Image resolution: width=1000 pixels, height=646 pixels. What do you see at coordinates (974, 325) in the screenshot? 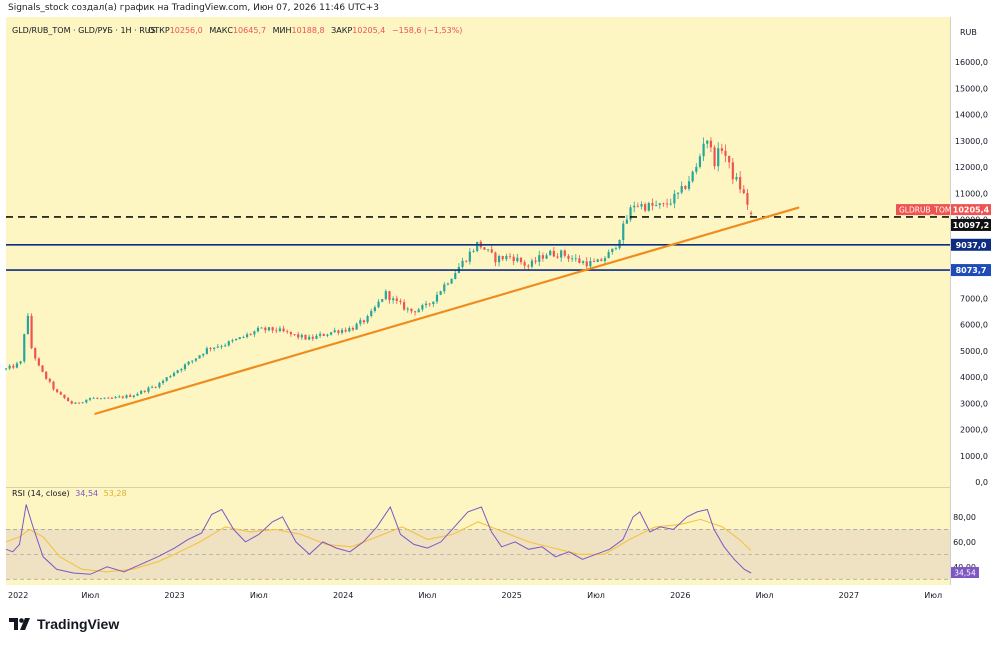
I see `price-axis-label: 6000,0` at bounding box center [974, 325].